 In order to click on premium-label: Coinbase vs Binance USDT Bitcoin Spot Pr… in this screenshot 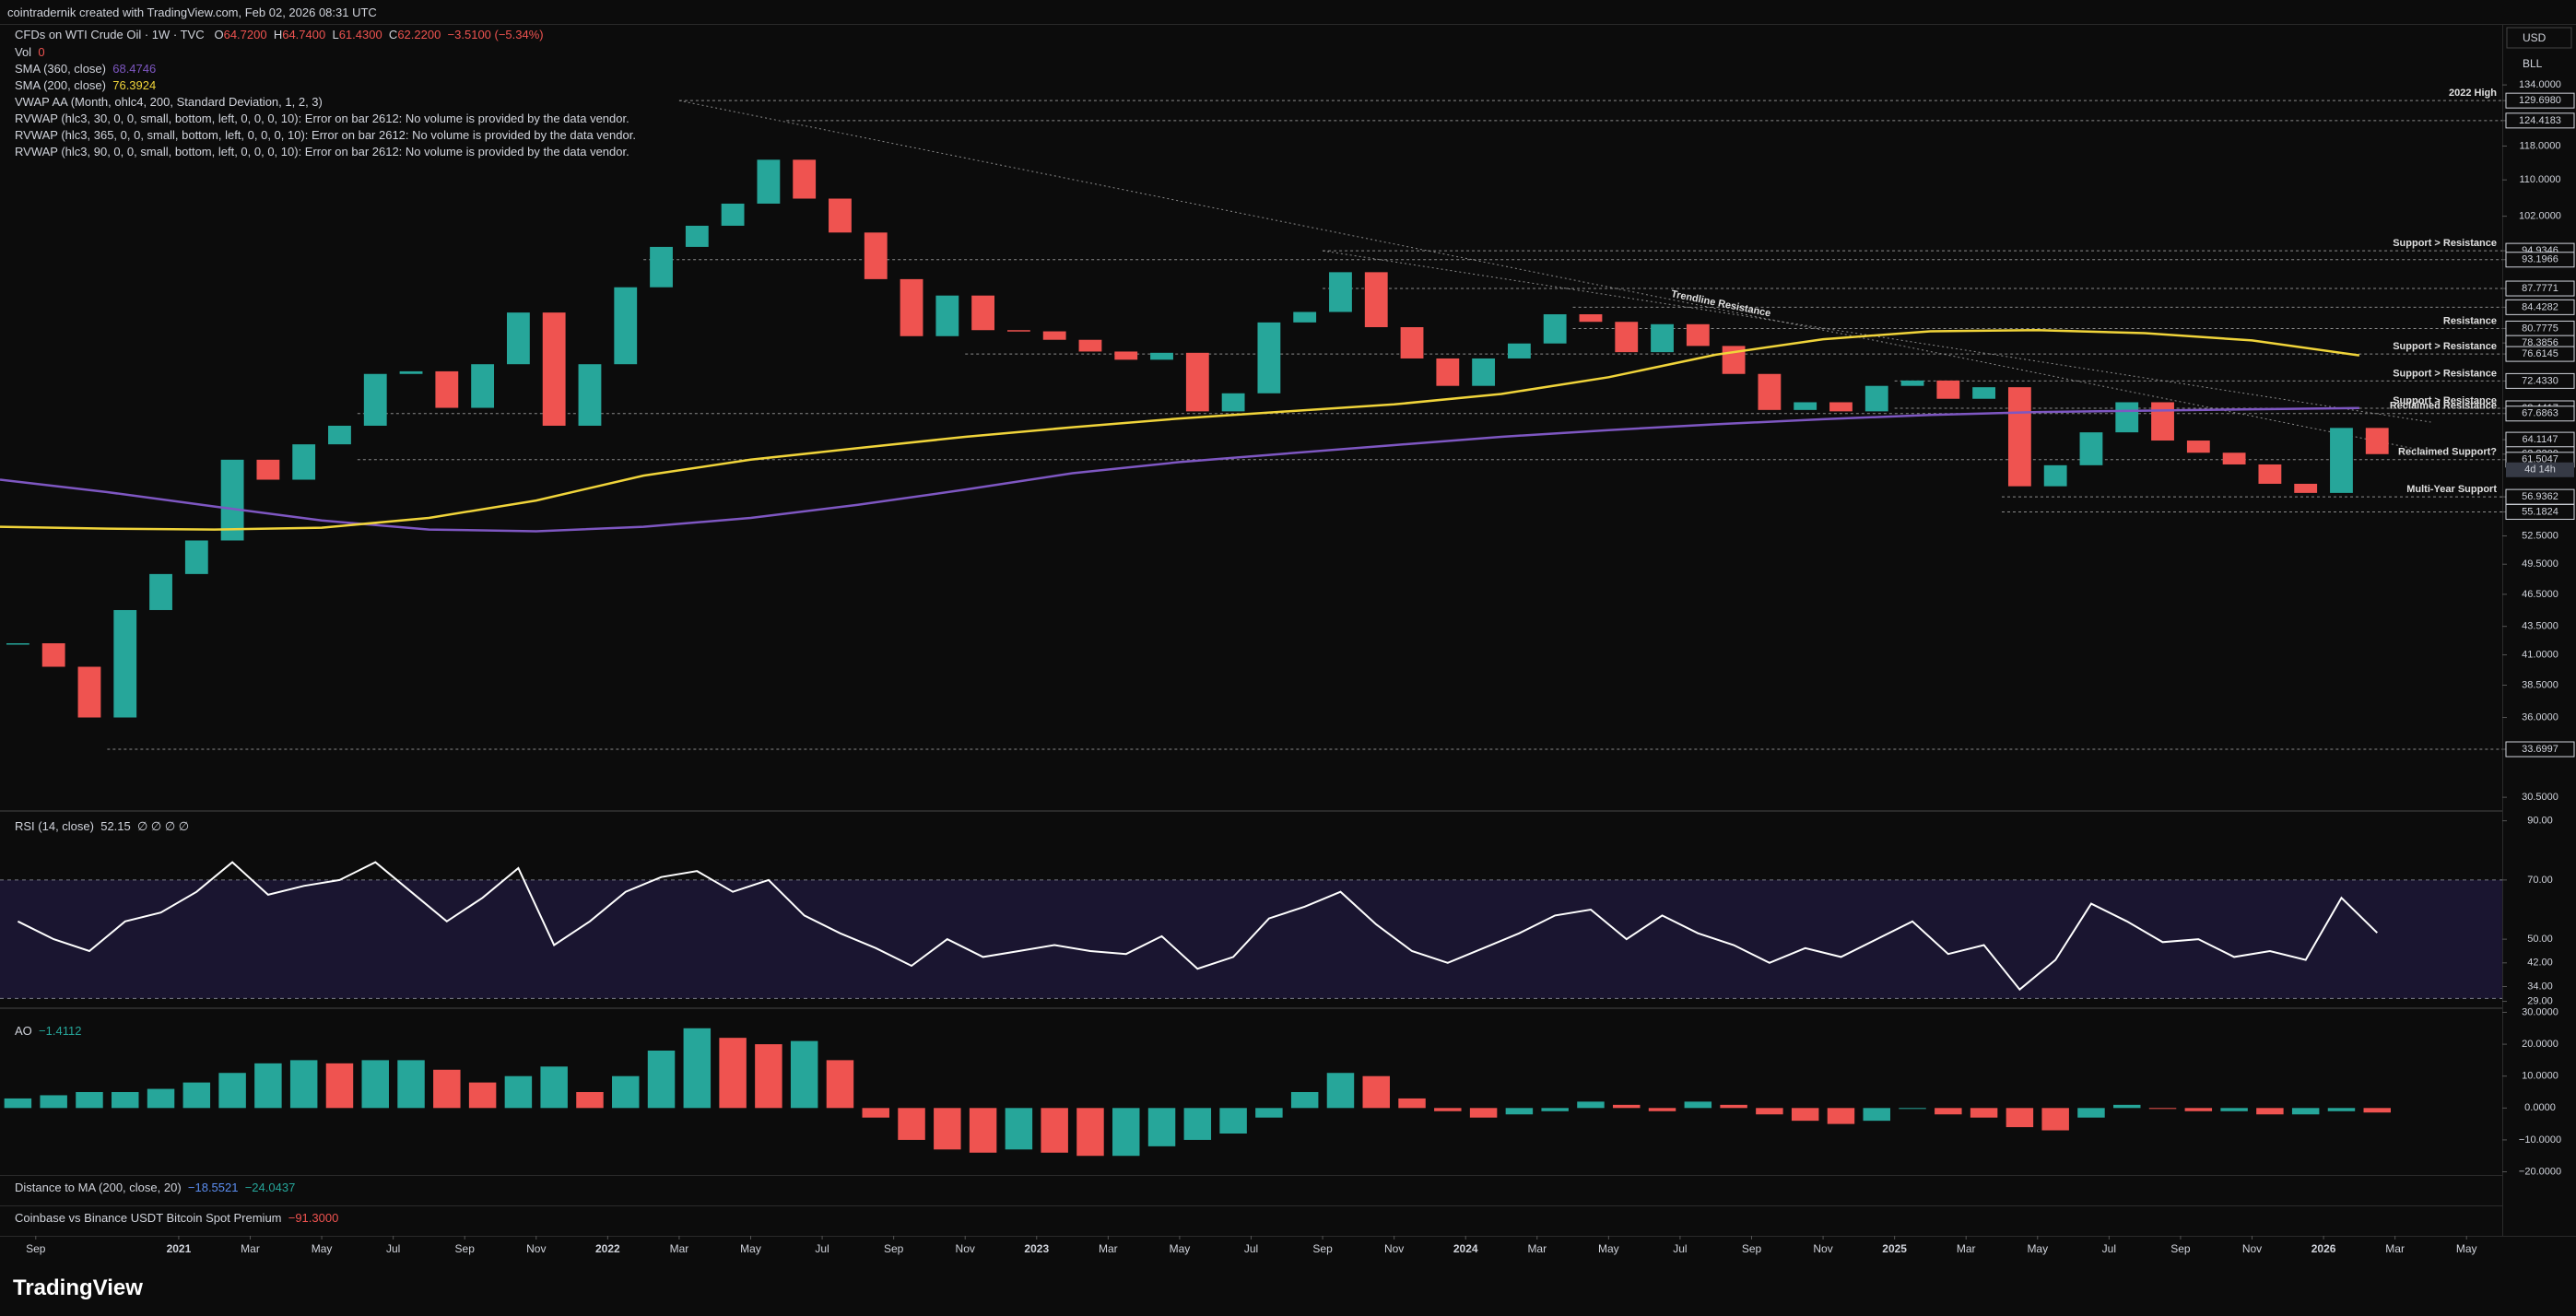, I will do `click(148, 1218)`.